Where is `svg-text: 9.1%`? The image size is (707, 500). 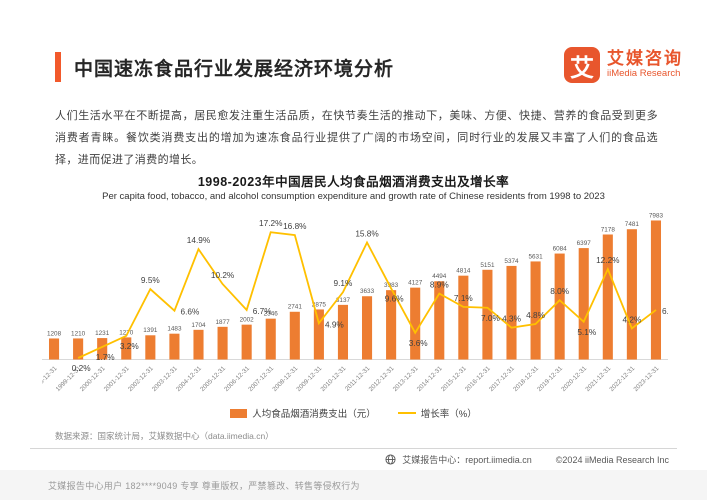
svg-text: 9.1% is located at coordinates (343, 283).